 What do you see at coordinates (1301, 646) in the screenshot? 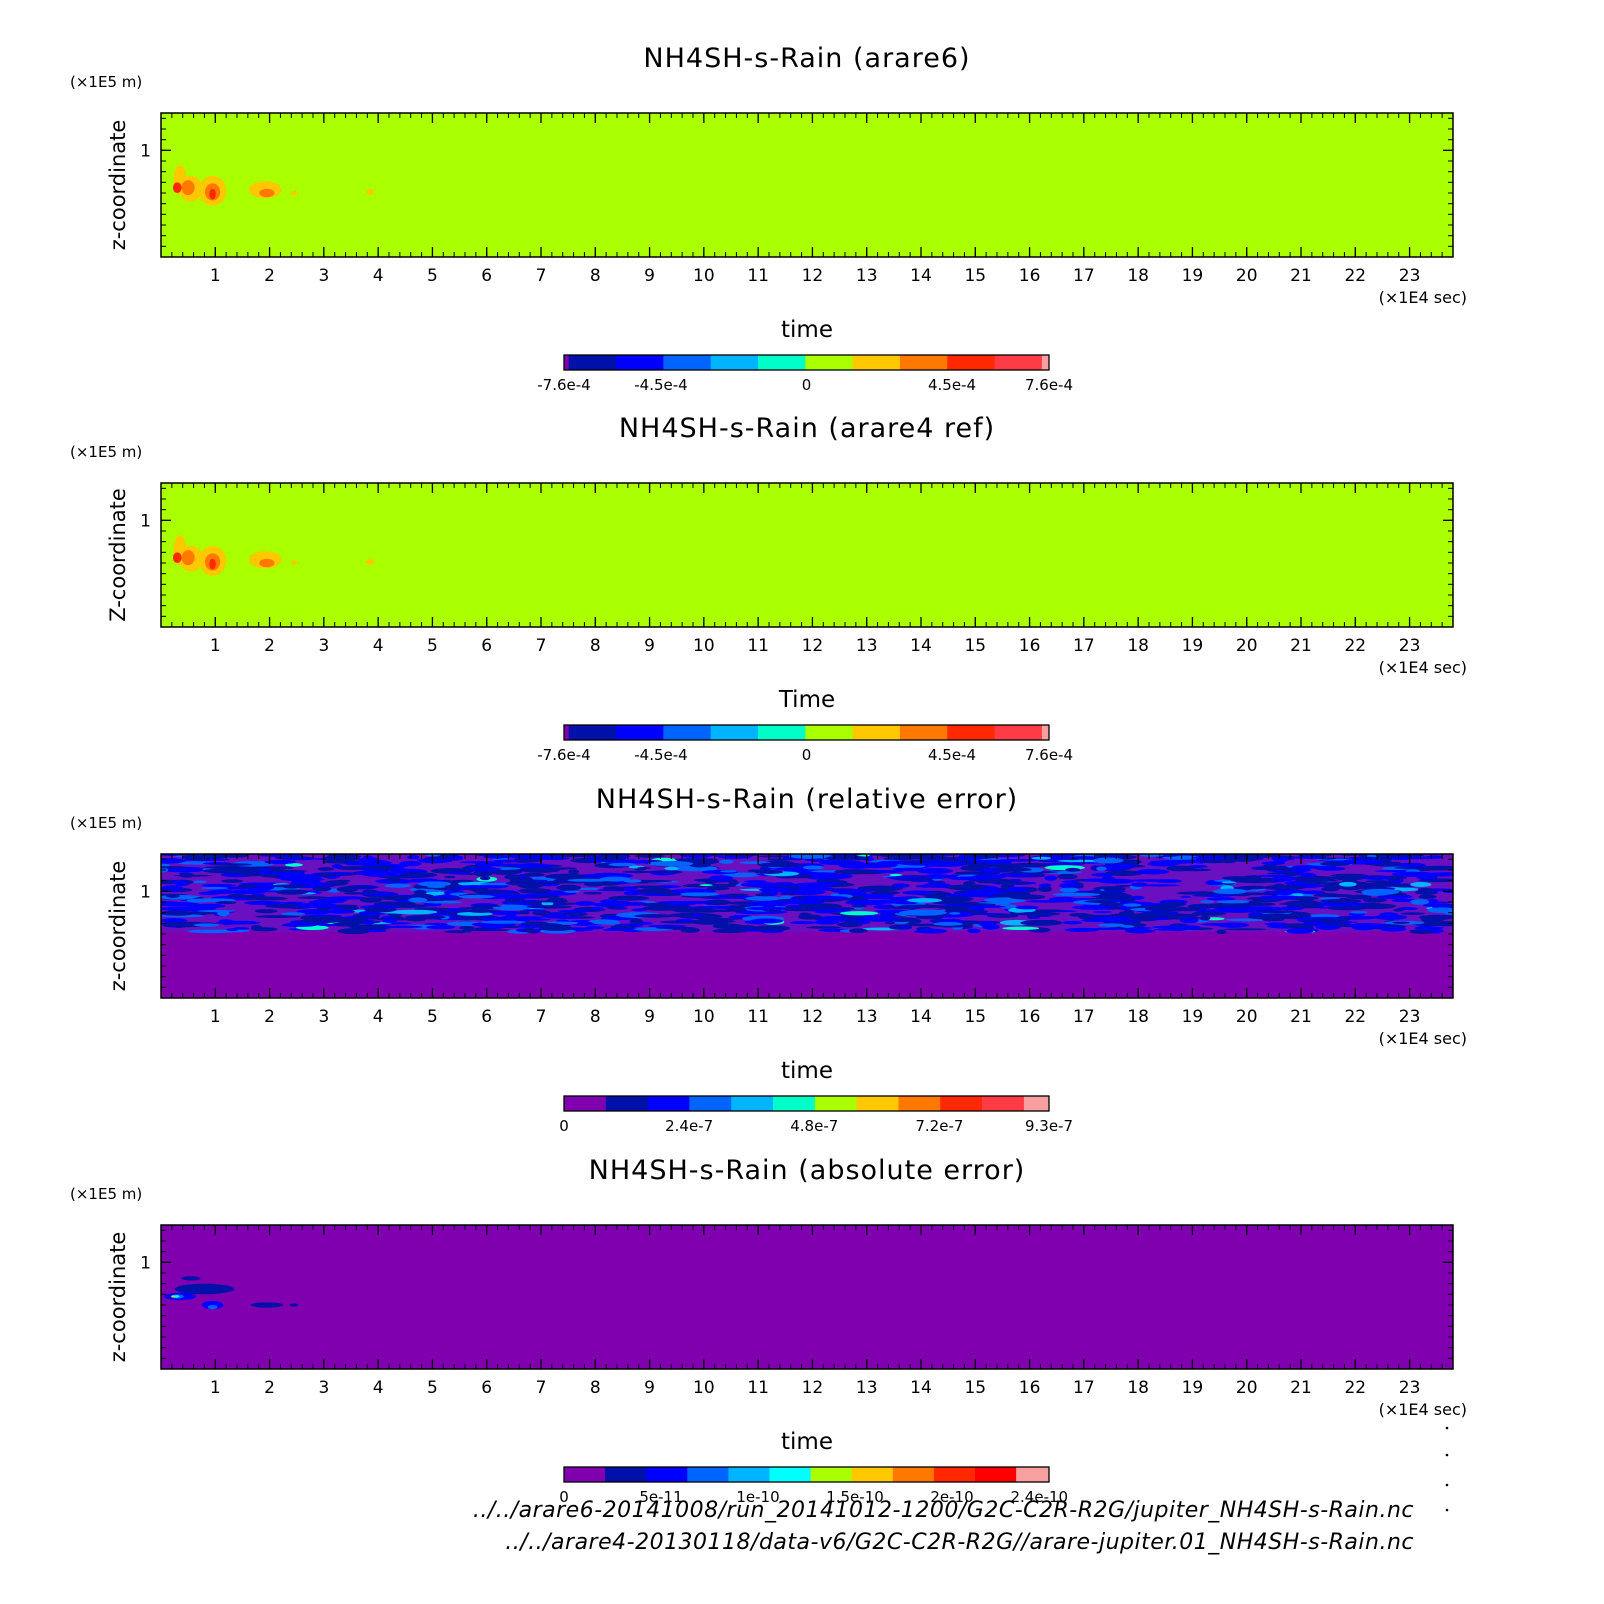
I see `x-tick-label: 21` at bounding box center [1301, 646].